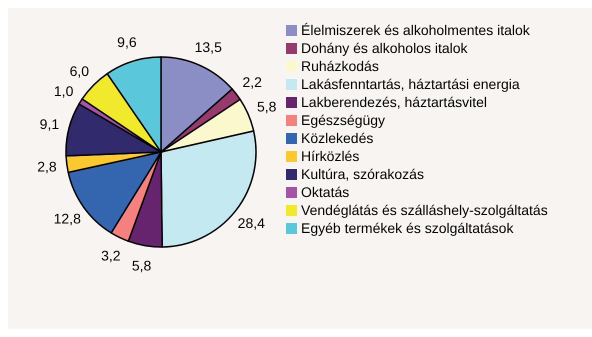 The width and height of the screenshot is (592, 337). What do you see at coordinates (64, 90) in the screenshot?
I see `data-label: 1,0` at bounding box center [64, 90].